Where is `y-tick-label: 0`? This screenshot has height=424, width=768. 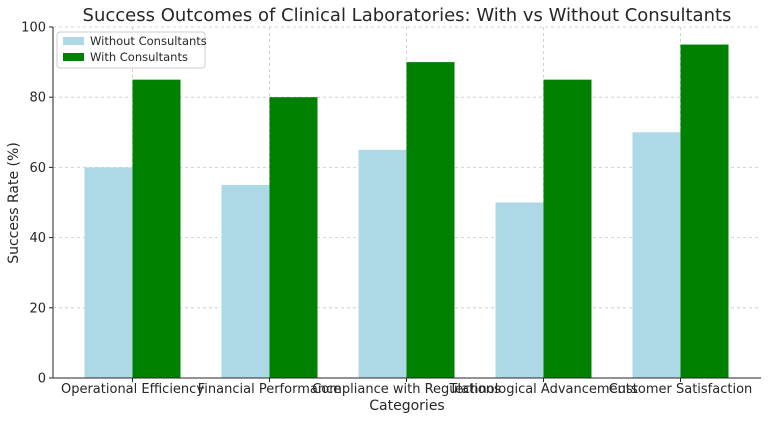 y-tick-label: 0 is located at coordinates (42, 379).